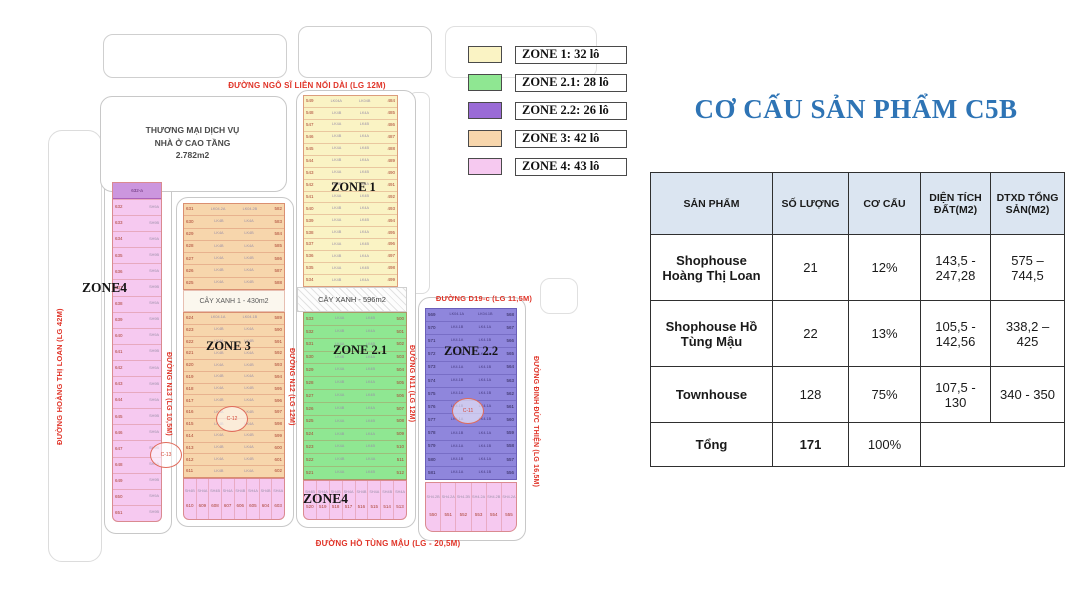 This screenshot has height=593, width=1080. I want to click on plot-row: 546 LK4B LK4A 487, so click(350, 136).